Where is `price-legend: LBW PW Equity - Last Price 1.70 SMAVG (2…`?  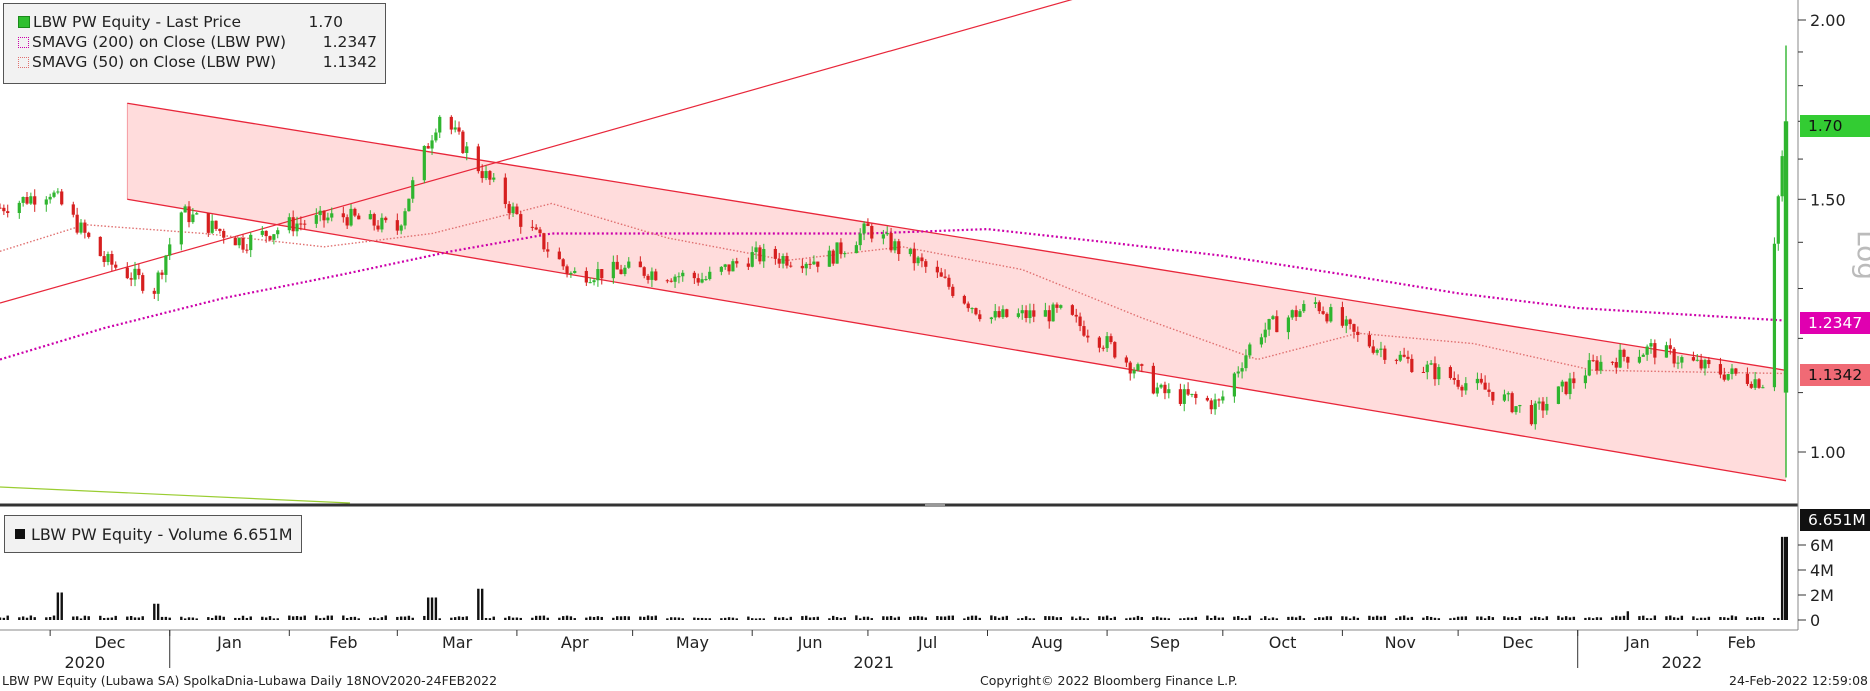
price-legend: LBW PW Equity - Last Price 1.70 SMAVG (2… is located at coordinates (194, 43).